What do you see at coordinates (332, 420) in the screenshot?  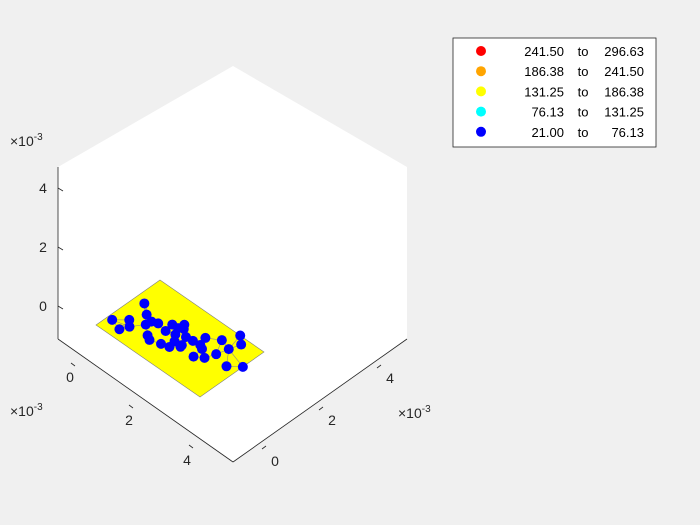 I see `y-tick-label: 2` at bounding box center [332, 420].